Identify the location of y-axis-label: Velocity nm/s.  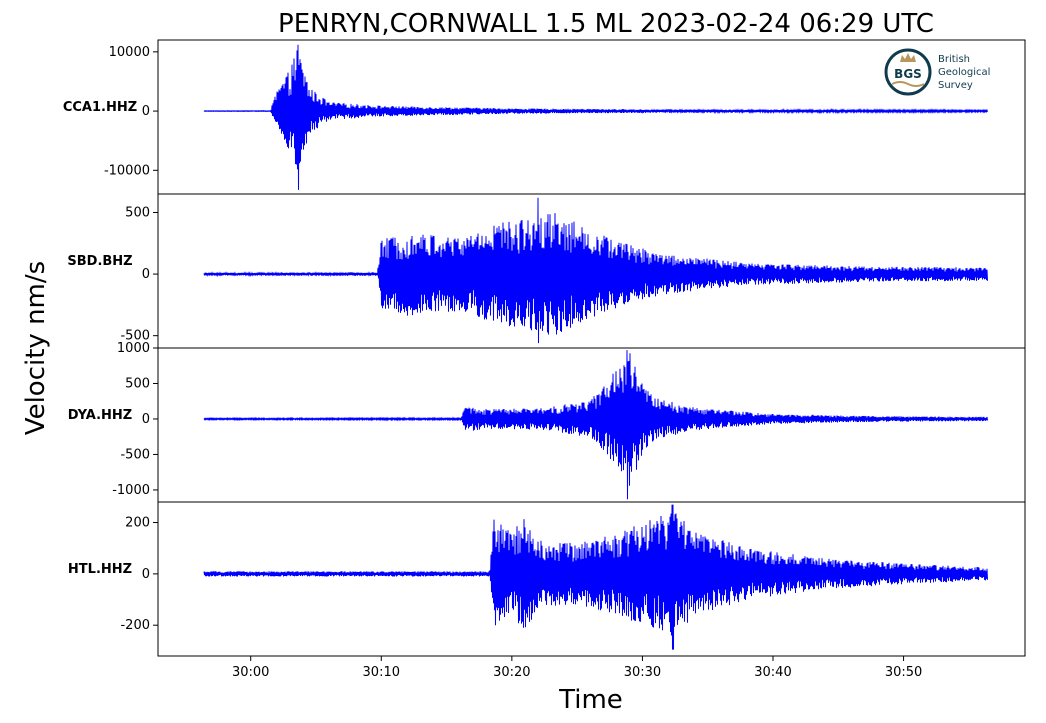
(36, 348).